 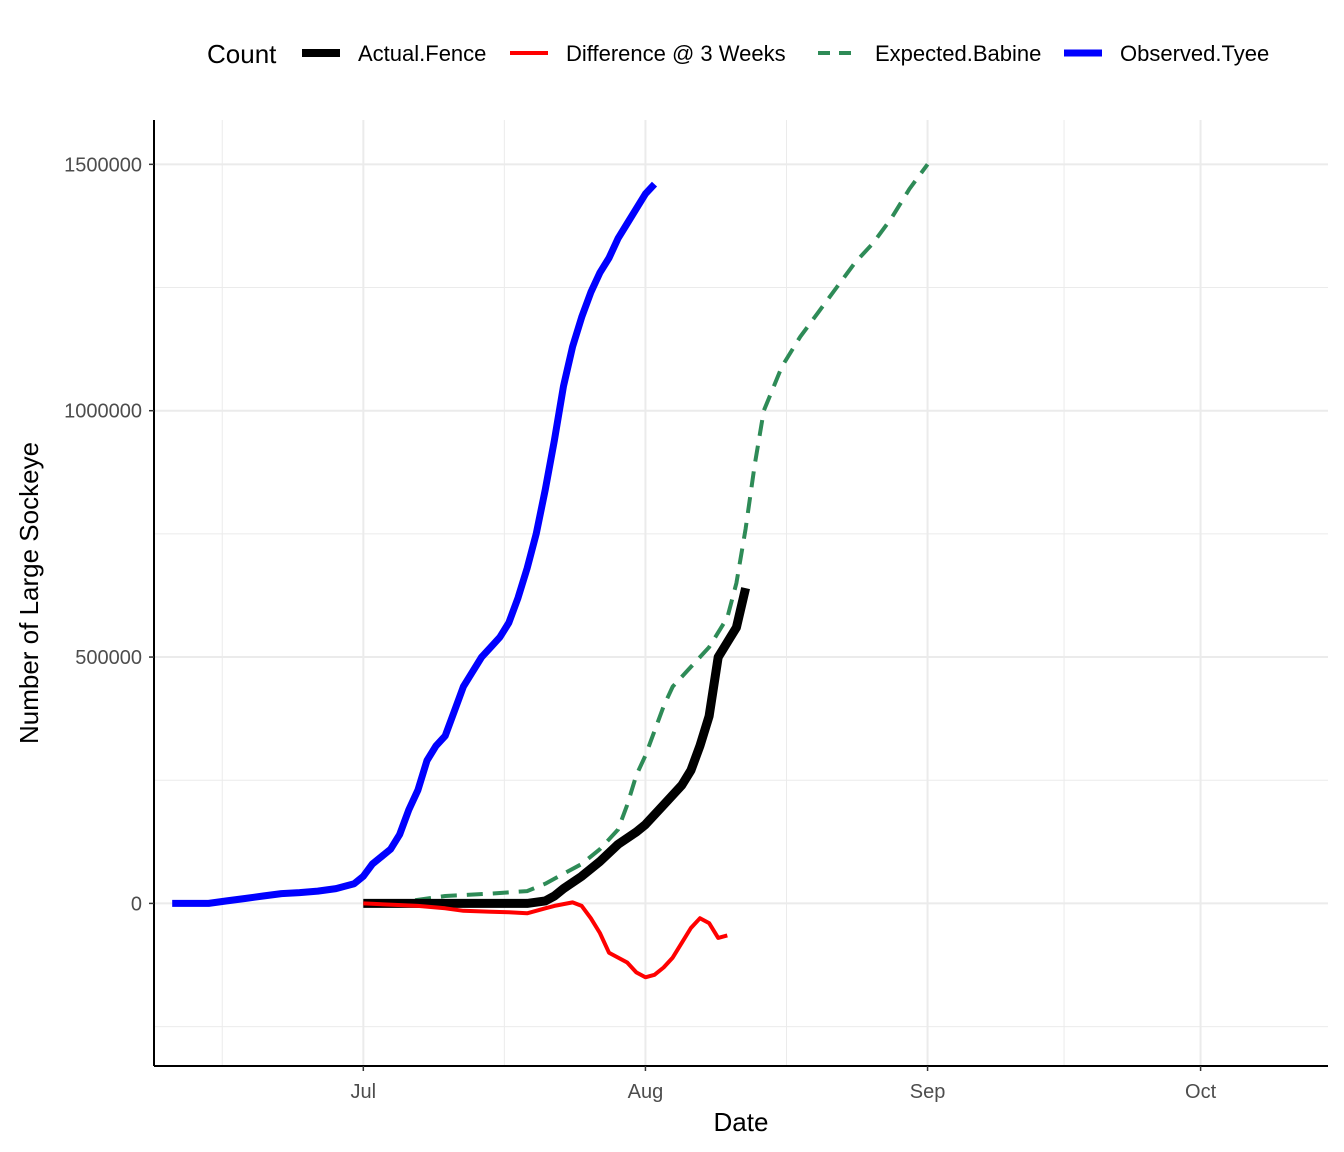 I want to click on y-ticks: 0 500000 1000000 1500000, so click(x=109, y=534).